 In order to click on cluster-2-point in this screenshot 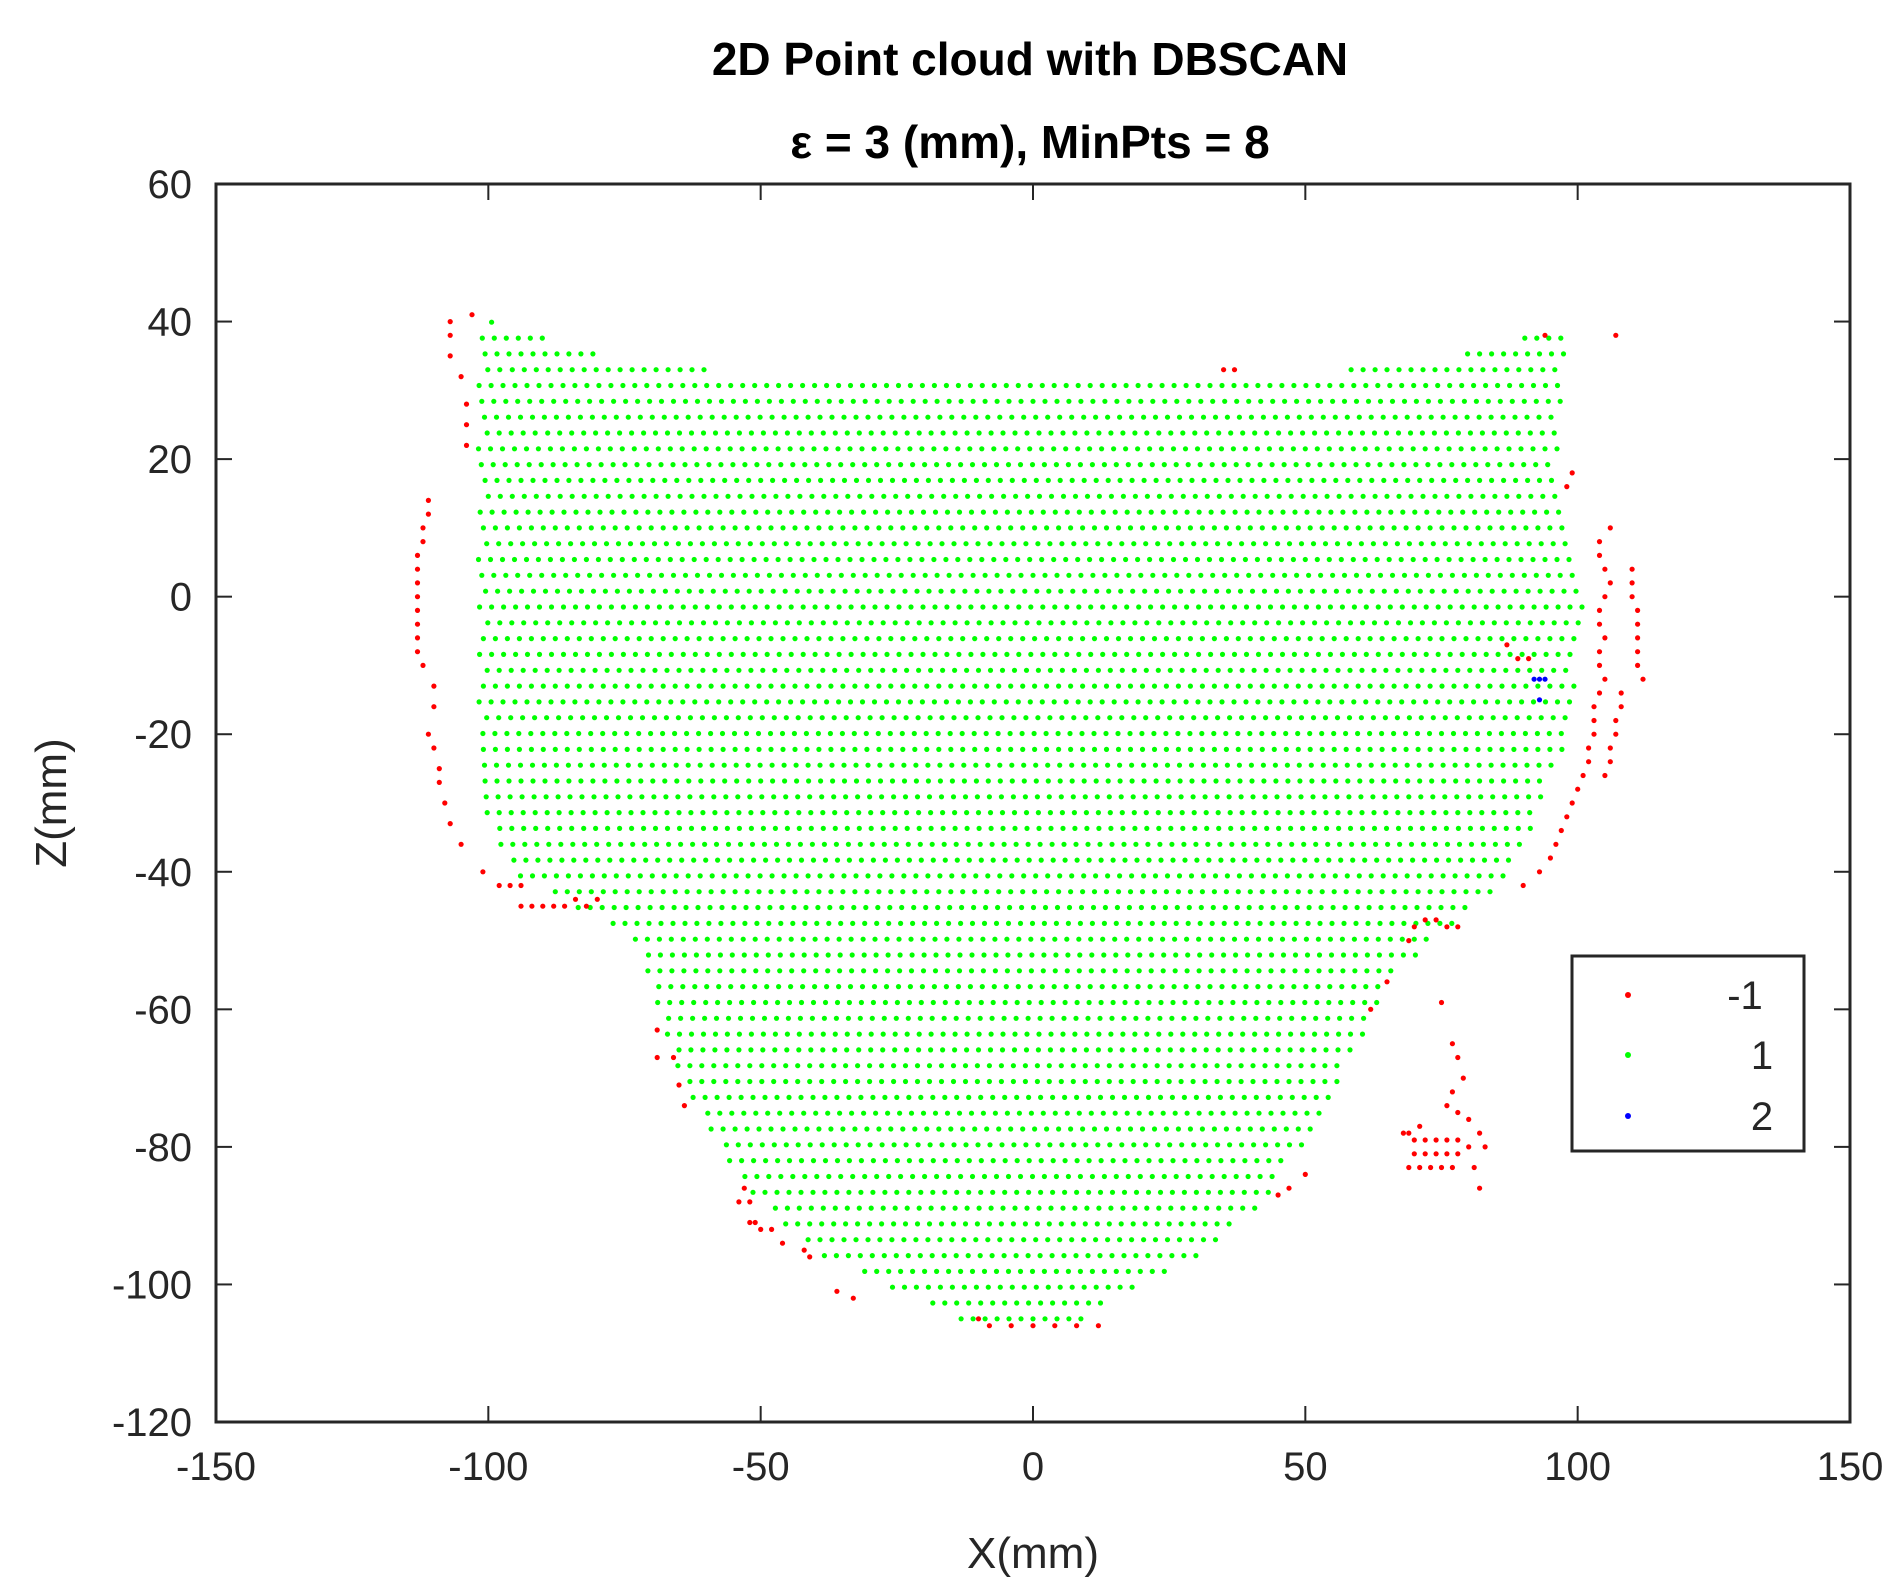, I will do `click(1539, 700)`.